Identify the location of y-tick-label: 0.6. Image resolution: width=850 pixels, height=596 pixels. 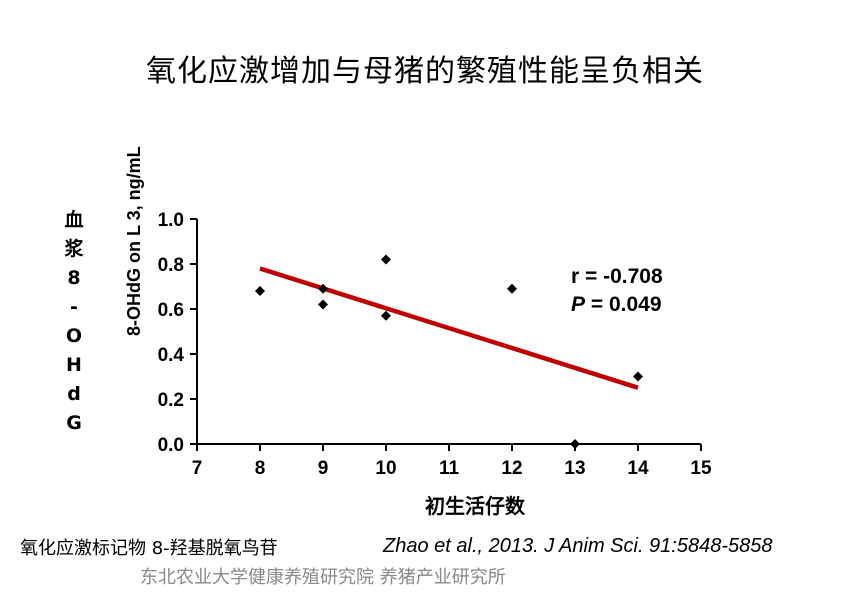
(171, 310).